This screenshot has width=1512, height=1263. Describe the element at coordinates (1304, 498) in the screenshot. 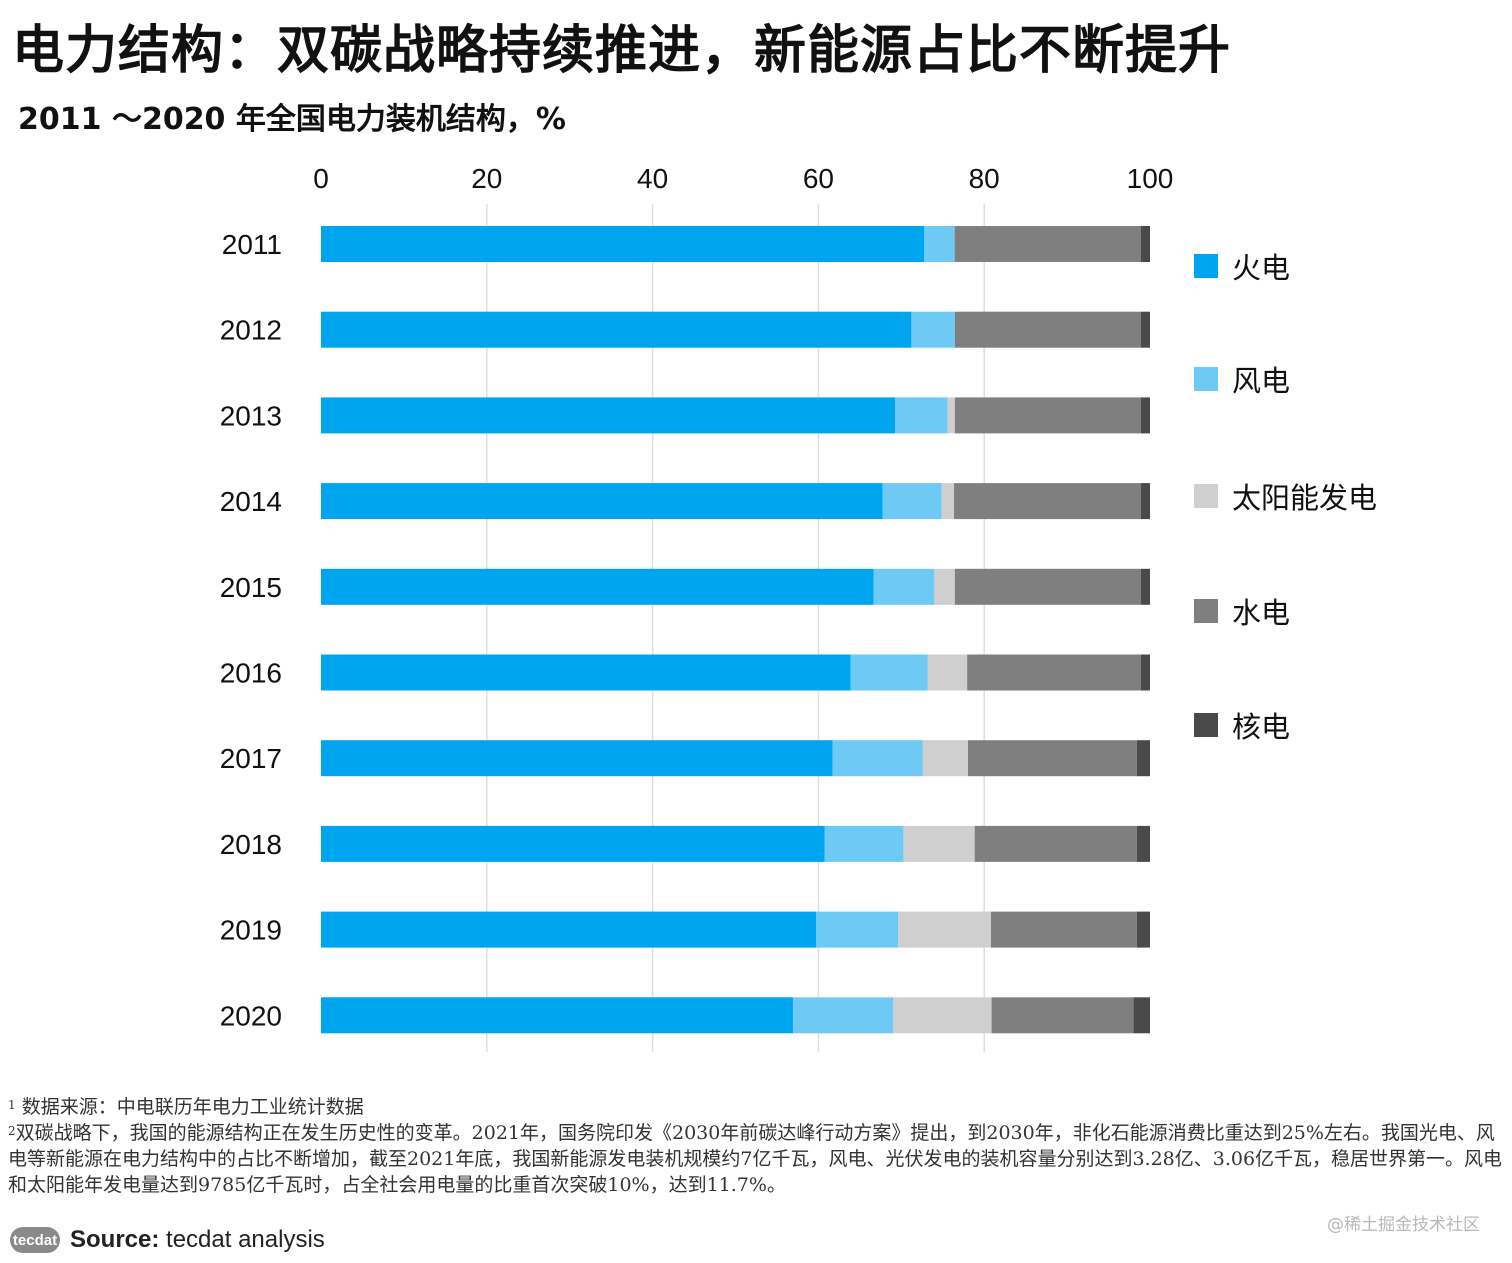

I see `legend-label: 太阳能发电` at that location.